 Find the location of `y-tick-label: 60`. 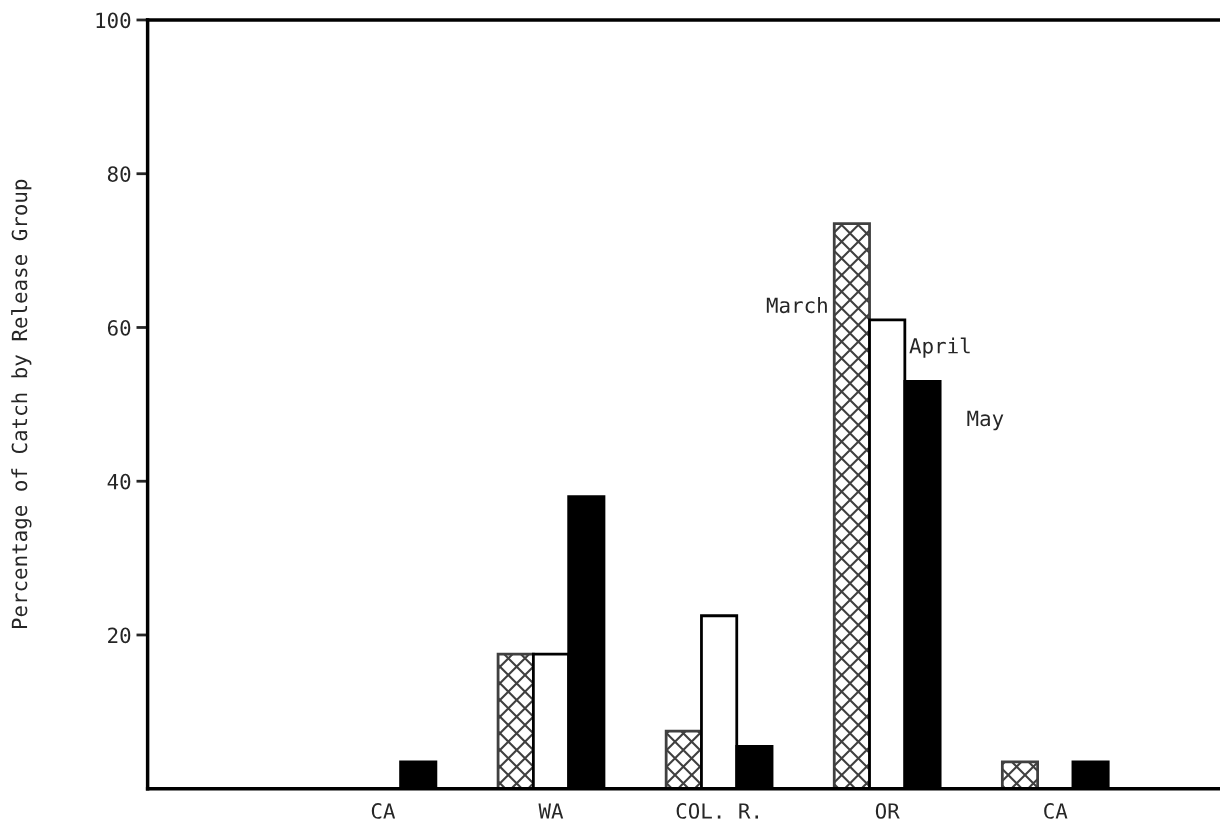

y-tick-label: 60 is located at coordinates (119, 327).